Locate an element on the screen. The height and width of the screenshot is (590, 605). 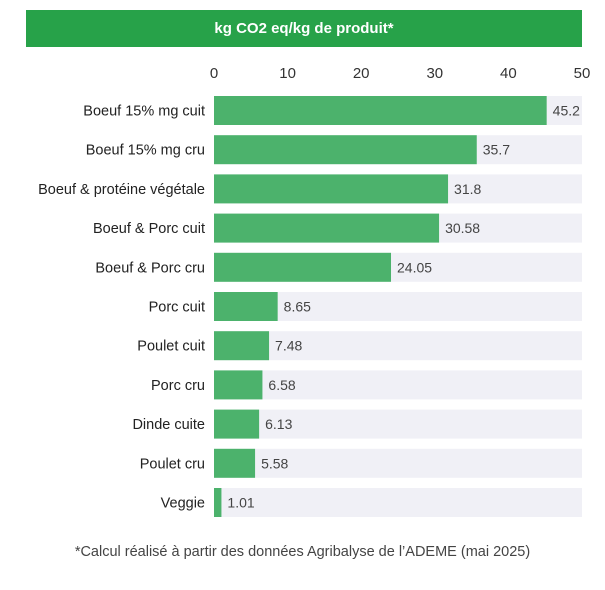
category-label: Dinde cuite is located at coordinates (168, 425).